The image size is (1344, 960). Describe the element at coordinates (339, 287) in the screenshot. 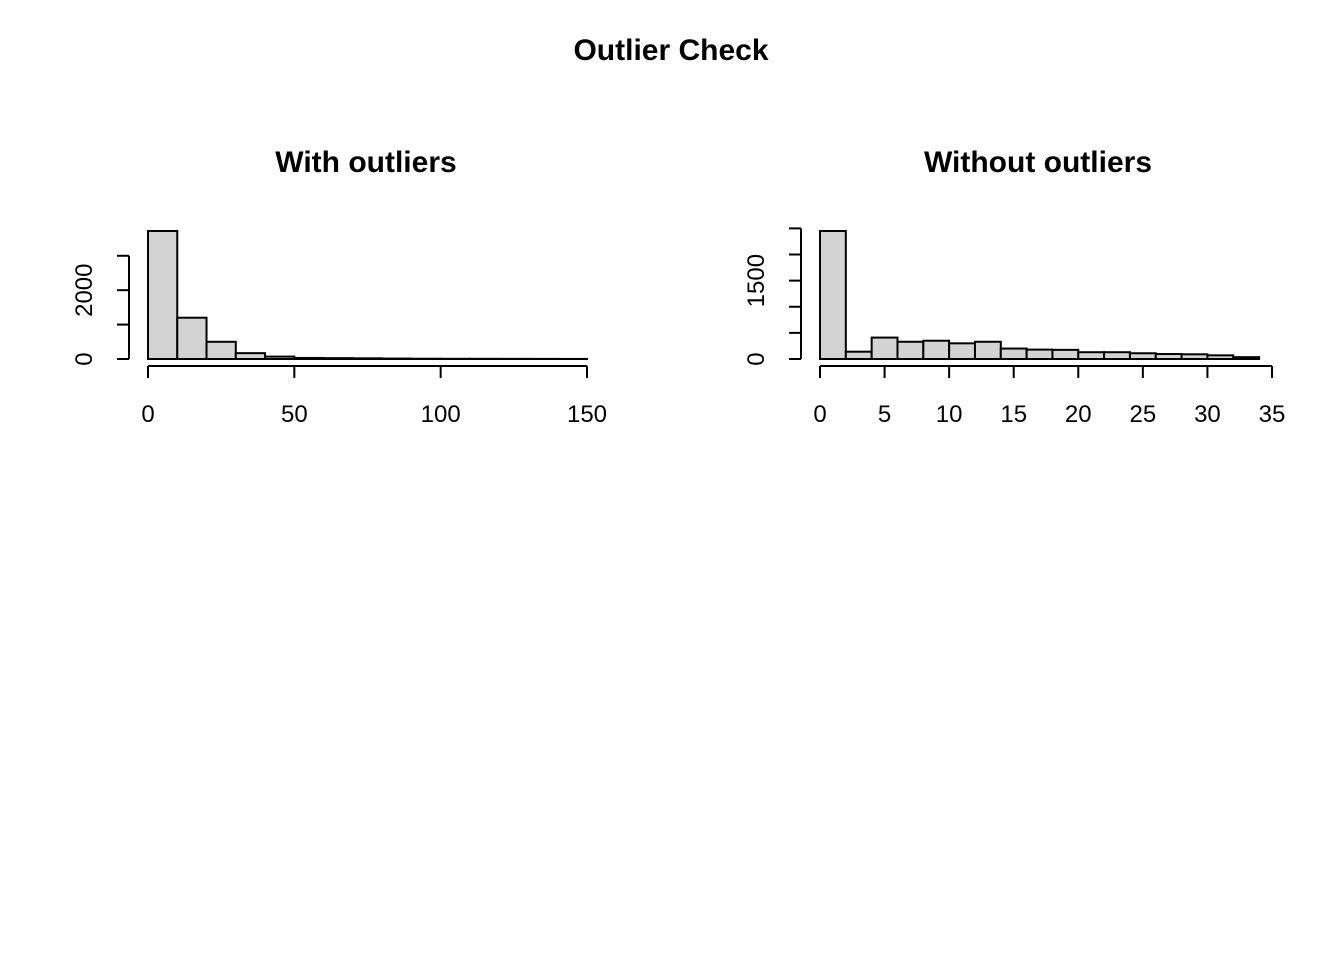

I see `histogram-with-outliers: With outliers 0 50 100 150 0 2000` at that location.